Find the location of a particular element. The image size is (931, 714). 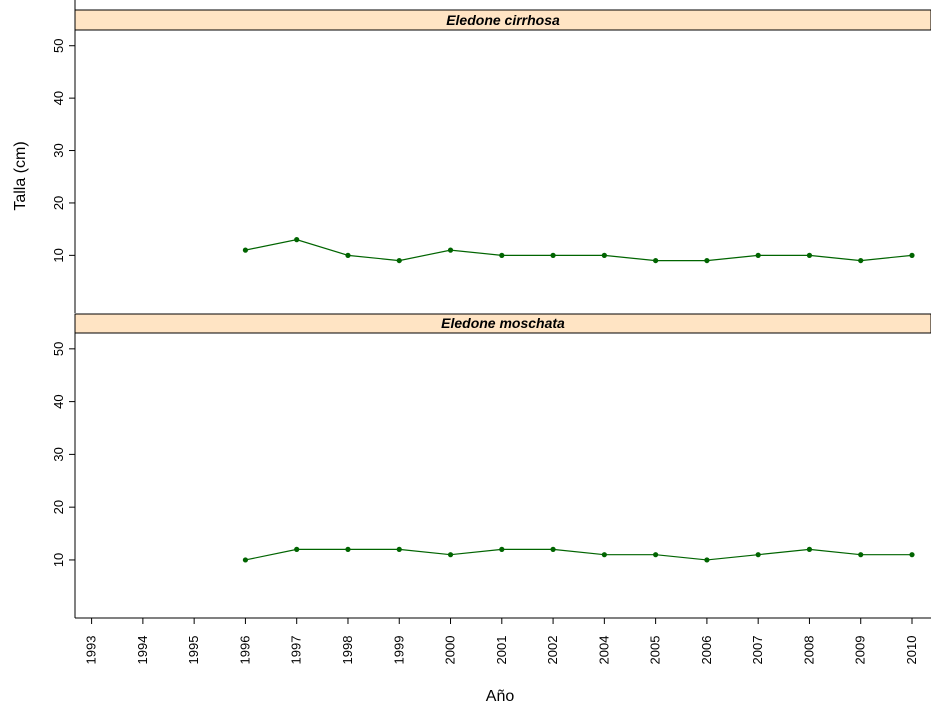

x-tick-label: 1998 is located at coordinates (347, 650).